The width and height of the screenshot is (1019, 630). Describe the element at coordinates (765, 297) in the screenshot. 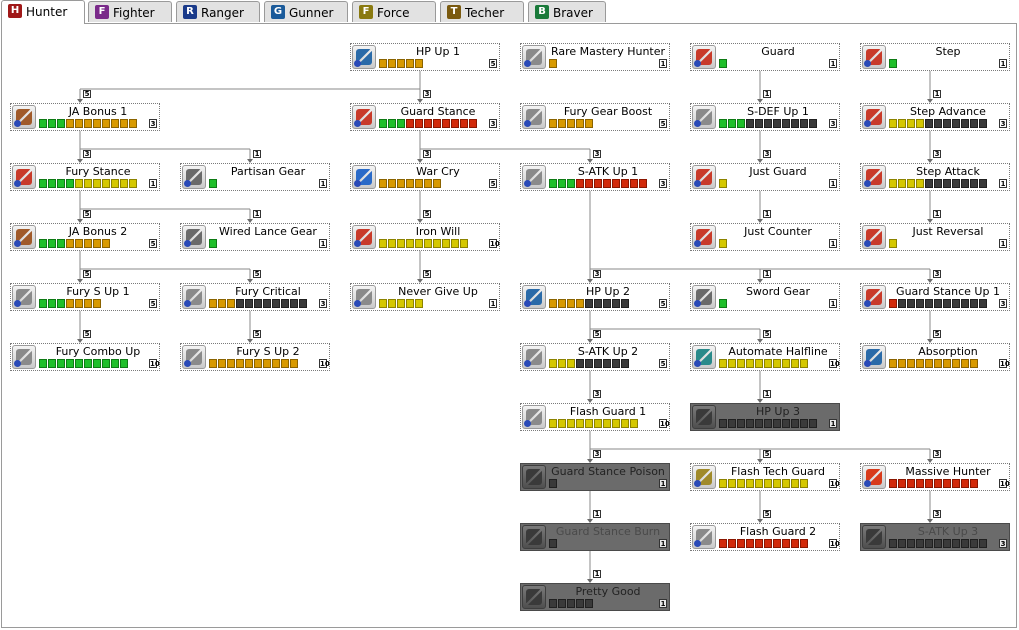

I see `skill-node-sword-gear: Sword Gear 1` at that location.